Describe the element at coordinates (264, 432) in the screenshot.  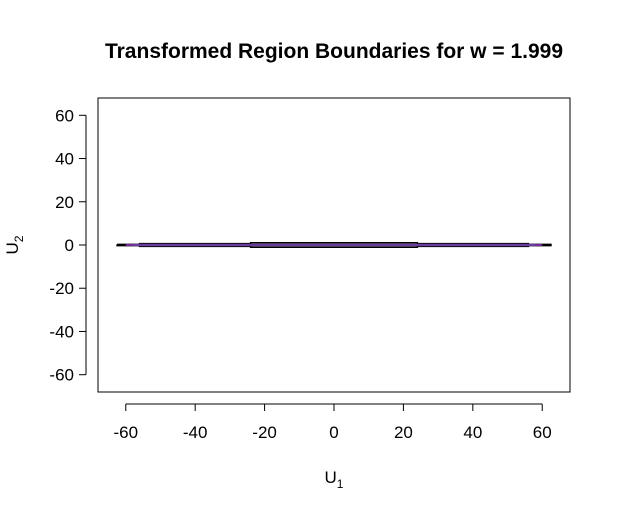
I see `x-tick-label: -20` at that location.